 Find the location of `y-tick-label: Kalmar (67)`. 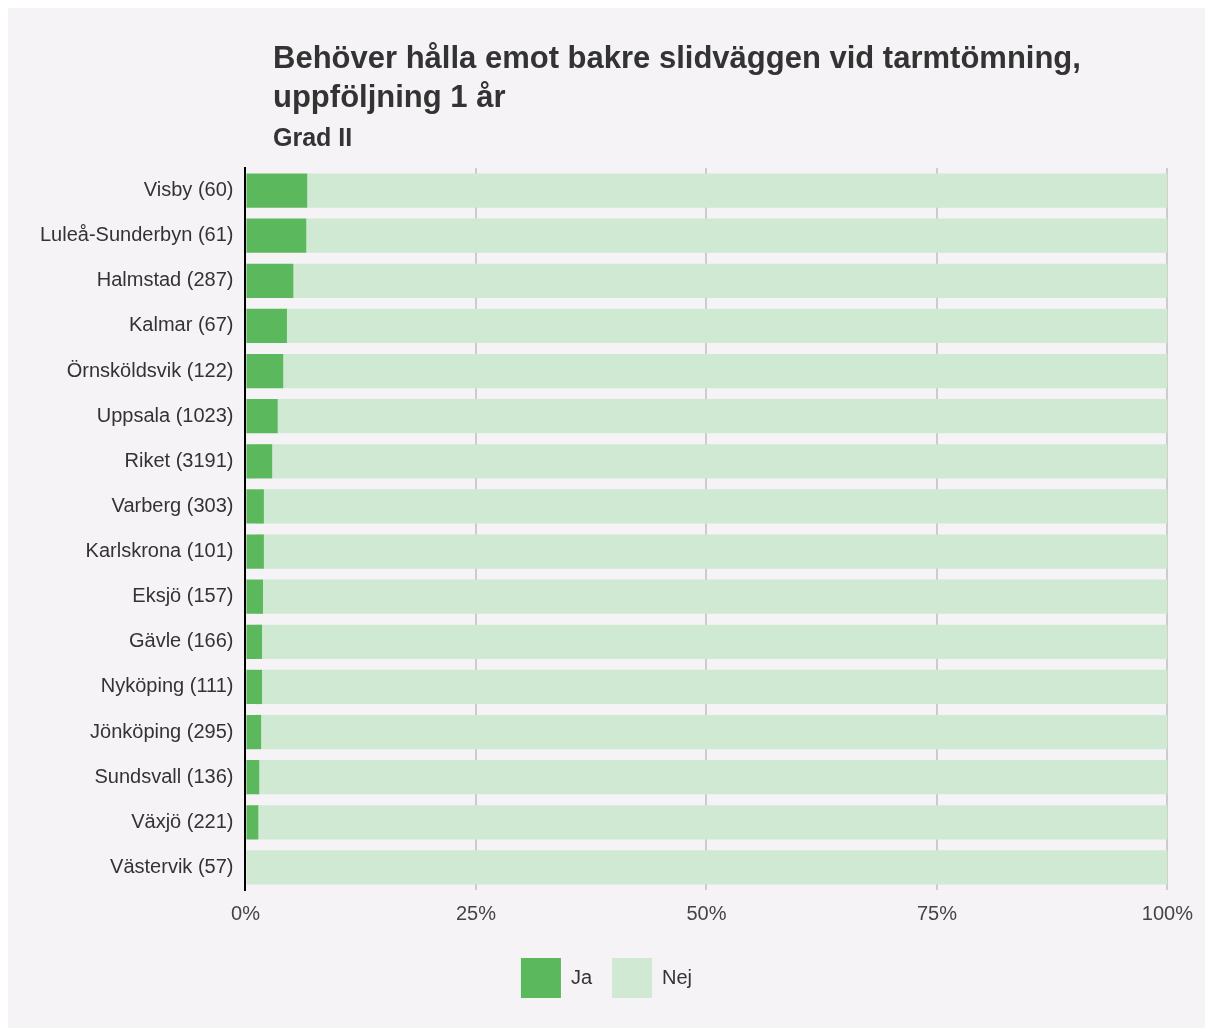

y-tick-label: Kalmar (67) is located at coordinates (181, 324).